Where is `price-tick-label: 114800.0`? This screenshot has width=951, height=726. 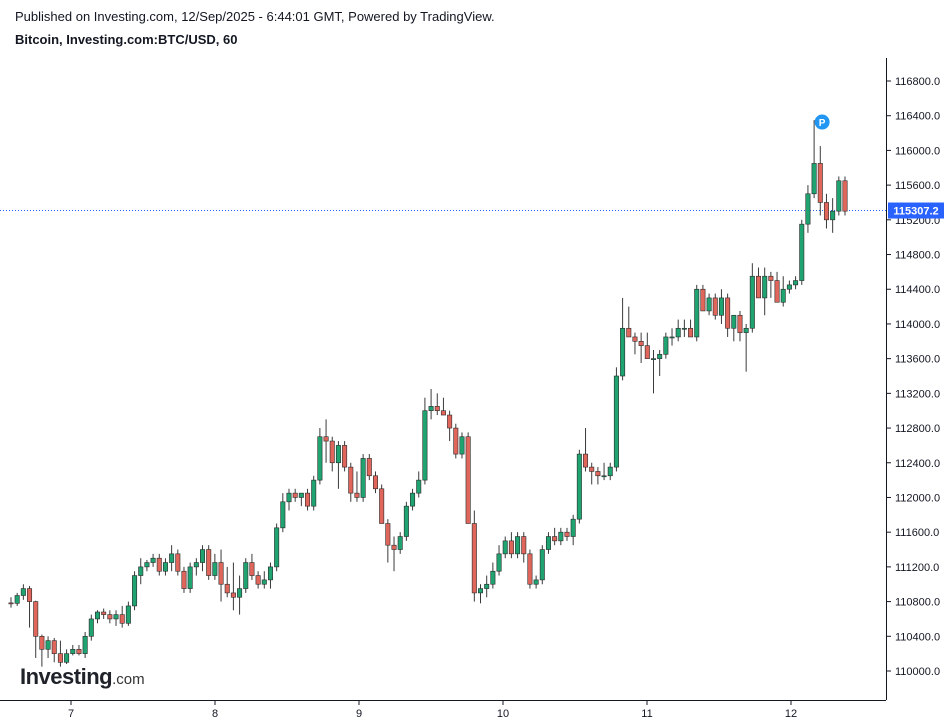
price-tick-label: 114800.0 is located at coordinates (917, 256).